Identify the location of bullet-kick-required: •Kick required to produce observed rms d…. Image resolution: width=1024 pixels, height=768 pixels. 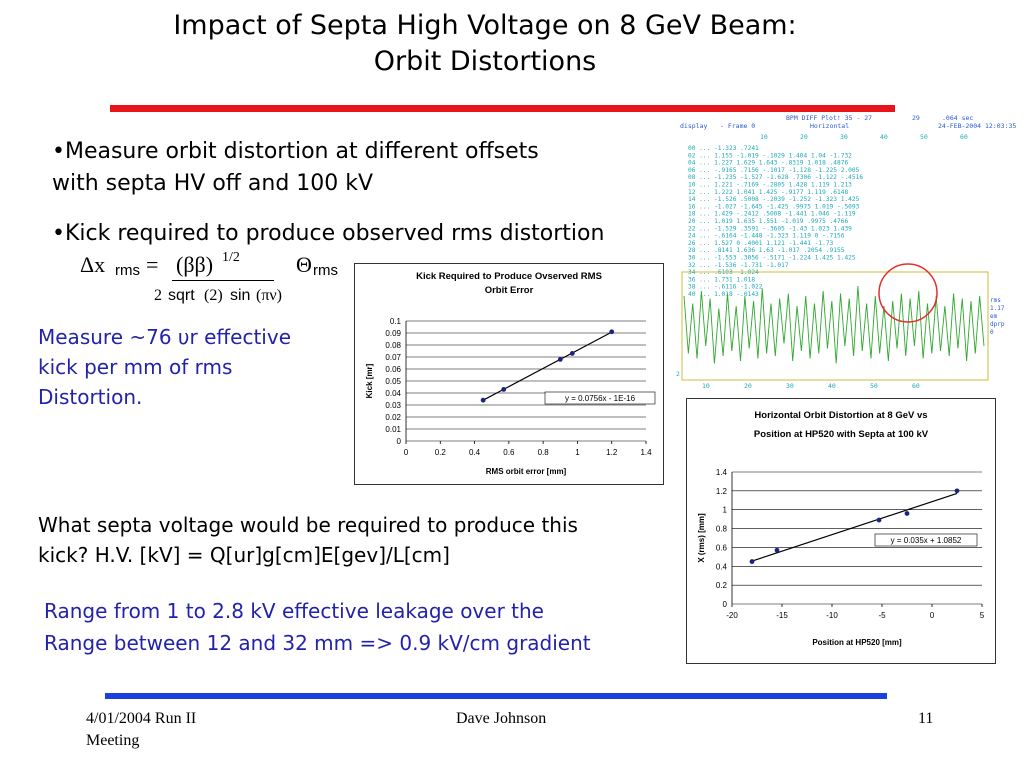
(328, 233).